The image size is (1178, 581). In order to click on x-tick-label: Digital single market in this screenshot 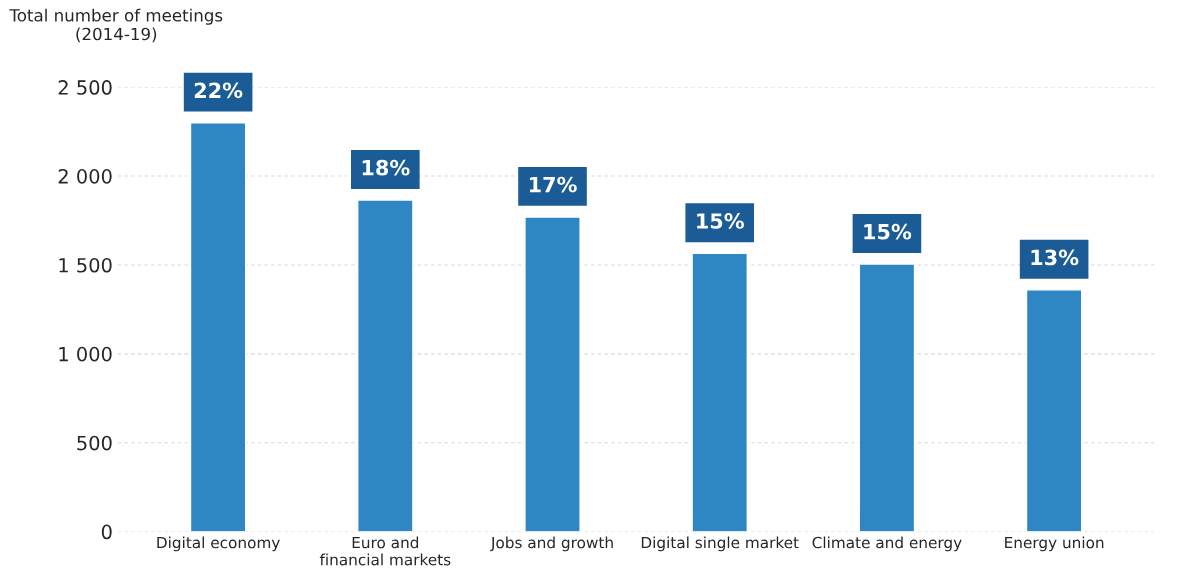, I will do `click(720, 544)`.